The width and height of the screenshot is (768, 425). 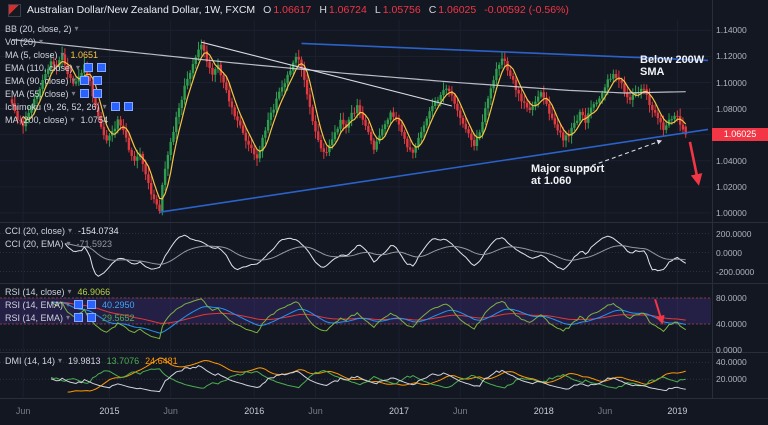 I want to click on indicator-label: EMA (110, close), so click(x=39, y=67).